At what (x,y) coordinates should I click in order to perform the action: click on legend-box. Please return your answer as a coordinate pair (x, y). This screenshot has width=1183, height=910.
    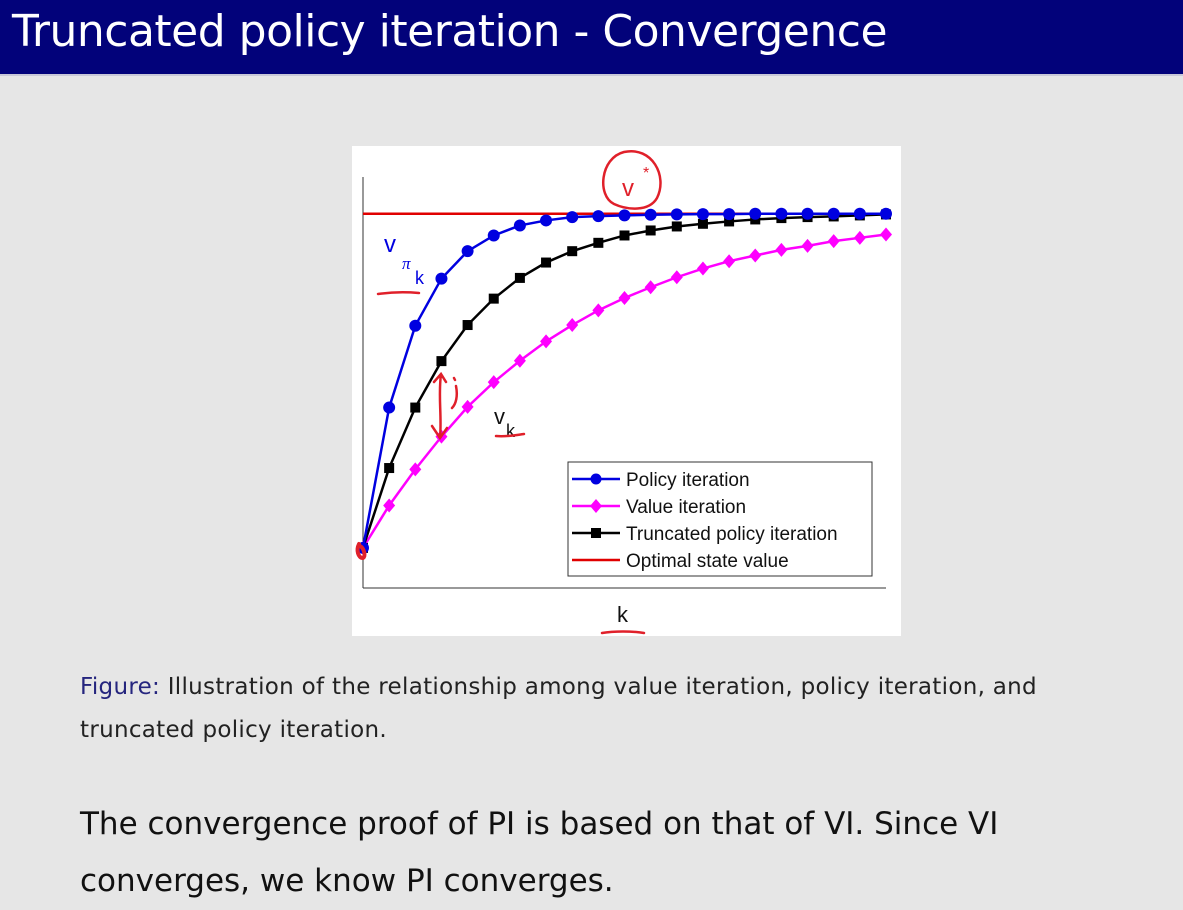
    Looking at the image, I should click on (720, 519).